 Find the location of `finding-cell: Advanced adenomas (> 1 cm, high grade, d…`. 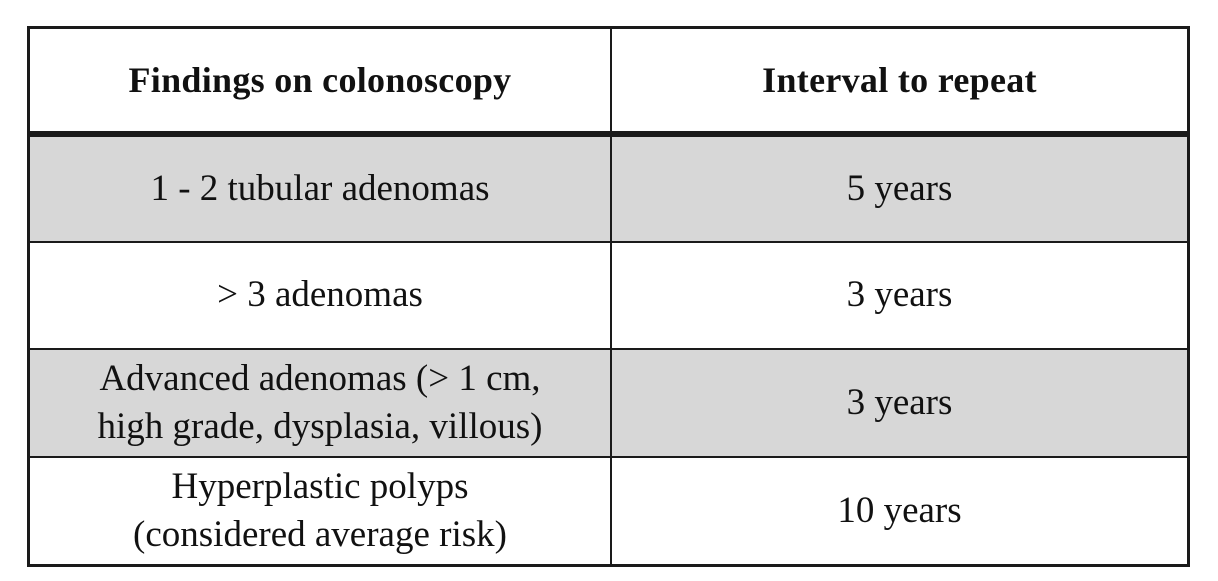

finding-cell: Advanced adenomas (> 1 cm, high grade, d… is located at coordinates (320, 402).